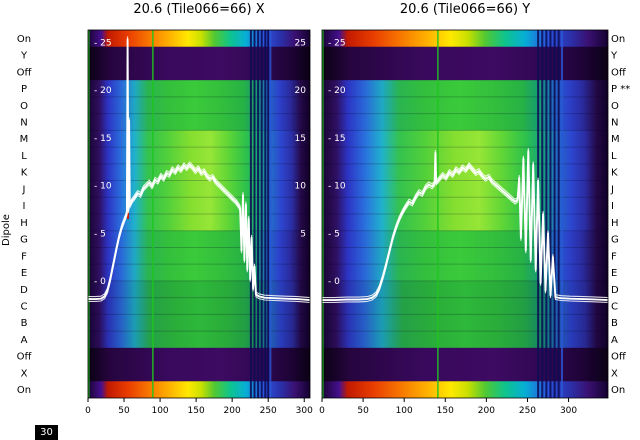 Image resolution: width=640 pixels, height=440 pixels. I want to click on heatmap-row-i, so click(465, 206).